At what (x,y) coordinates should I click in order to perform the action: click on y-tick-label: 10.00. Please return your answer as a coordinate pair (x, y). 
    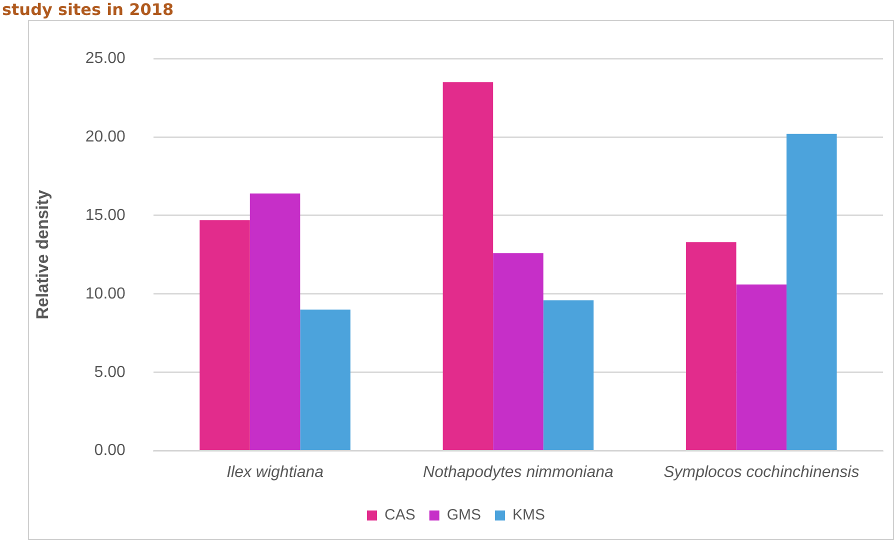
    Looking at the image, I should click on (105, 293).